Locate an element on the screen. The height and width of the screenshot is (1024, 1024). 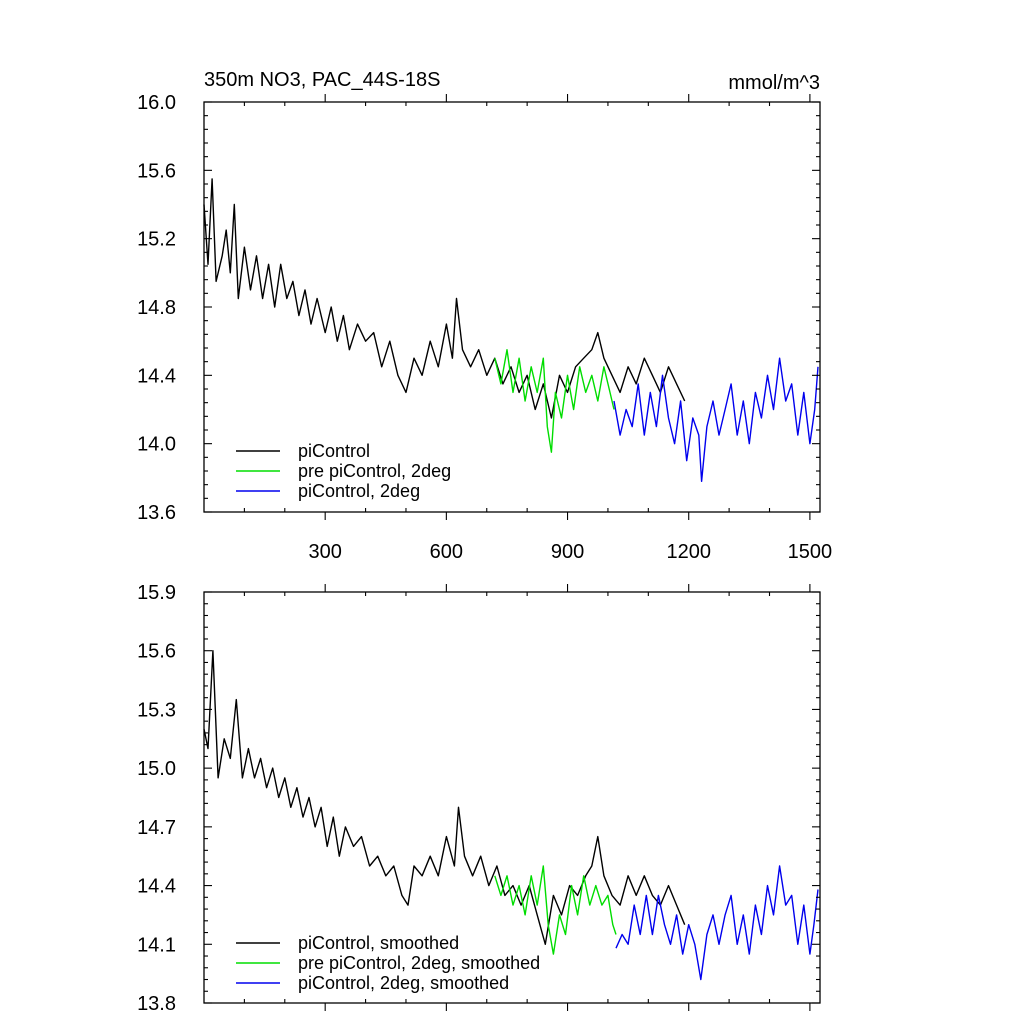
x-tick-label: 300 is located at coordinates (324, 552).